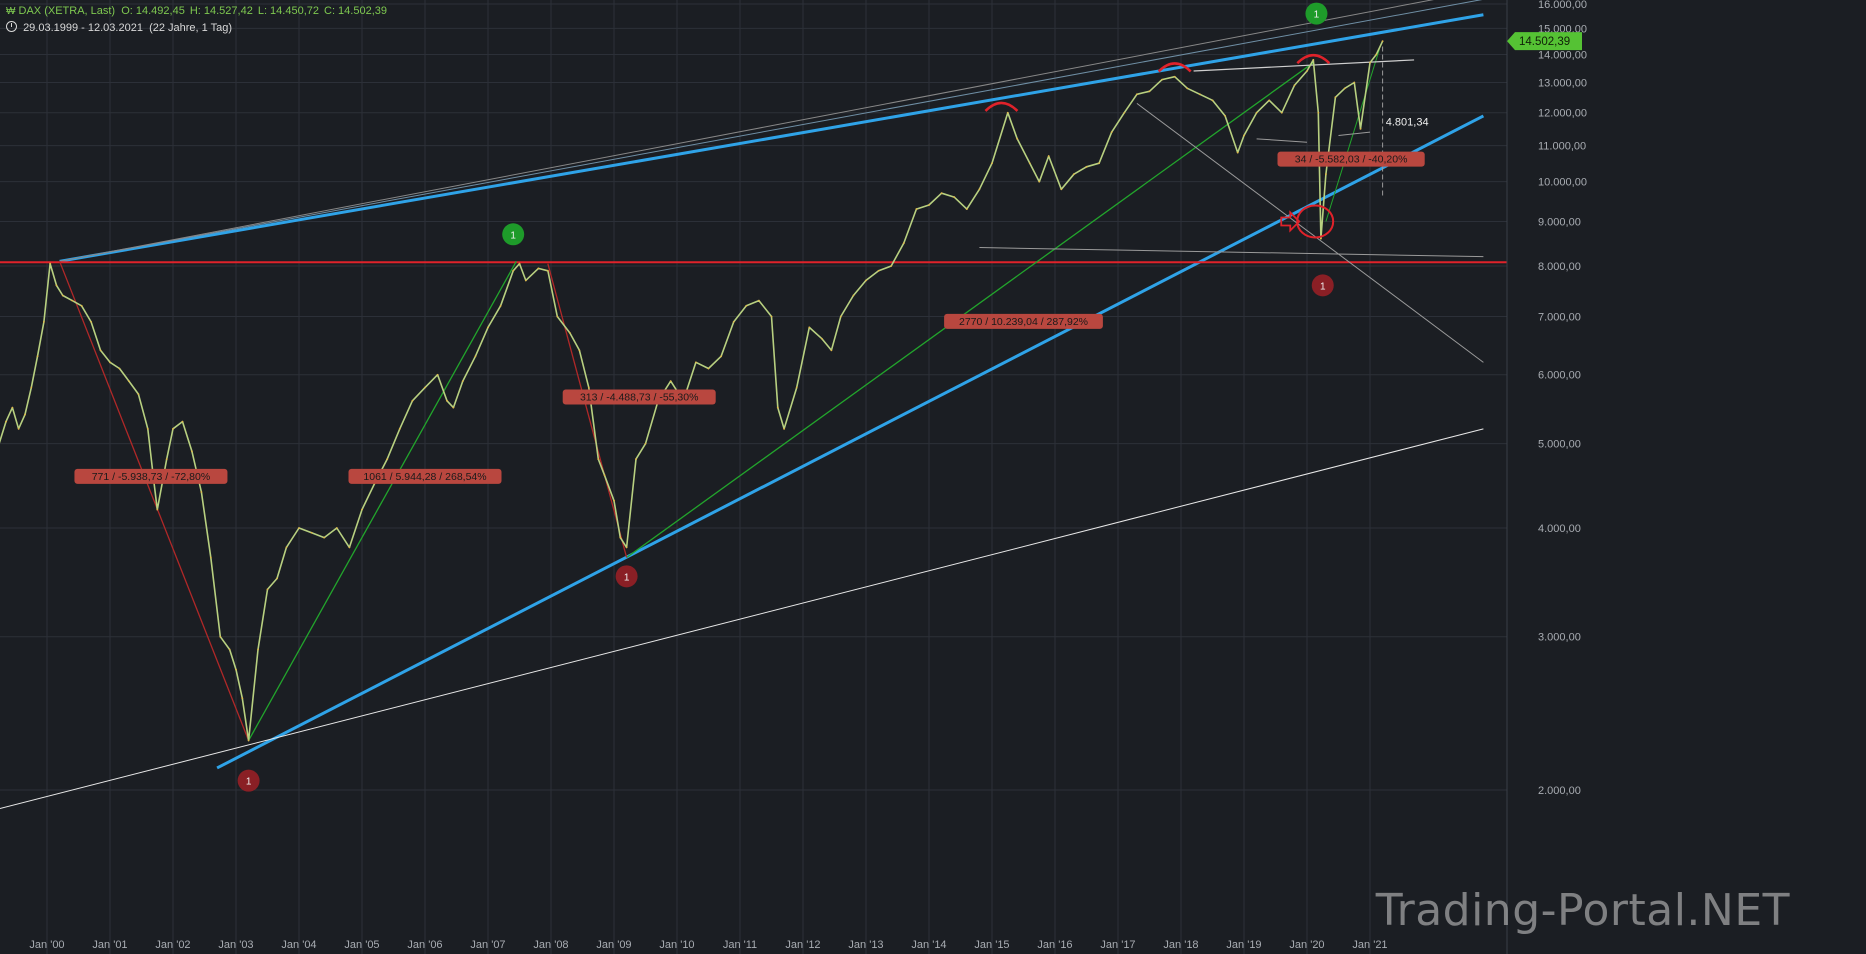 This screenshot has height=954, width=1866. What do you see at coordinates (587, 410) in the screenshot?
I see `downtrend-line-2008-2009` at bounding box center [587, 410].